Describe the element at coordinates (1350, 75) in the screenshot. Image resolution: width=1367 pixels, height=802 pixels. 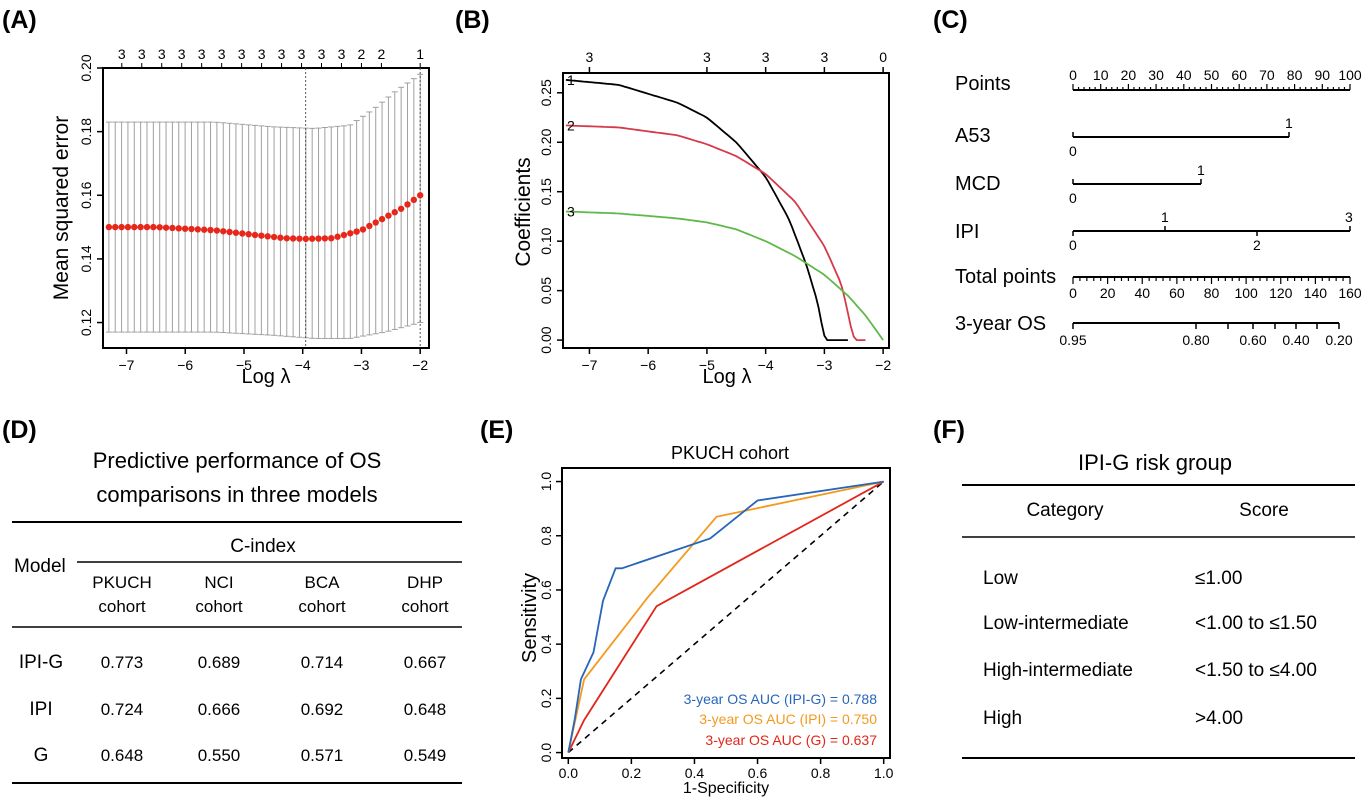
I see `points-tick-label: 100` at that location.